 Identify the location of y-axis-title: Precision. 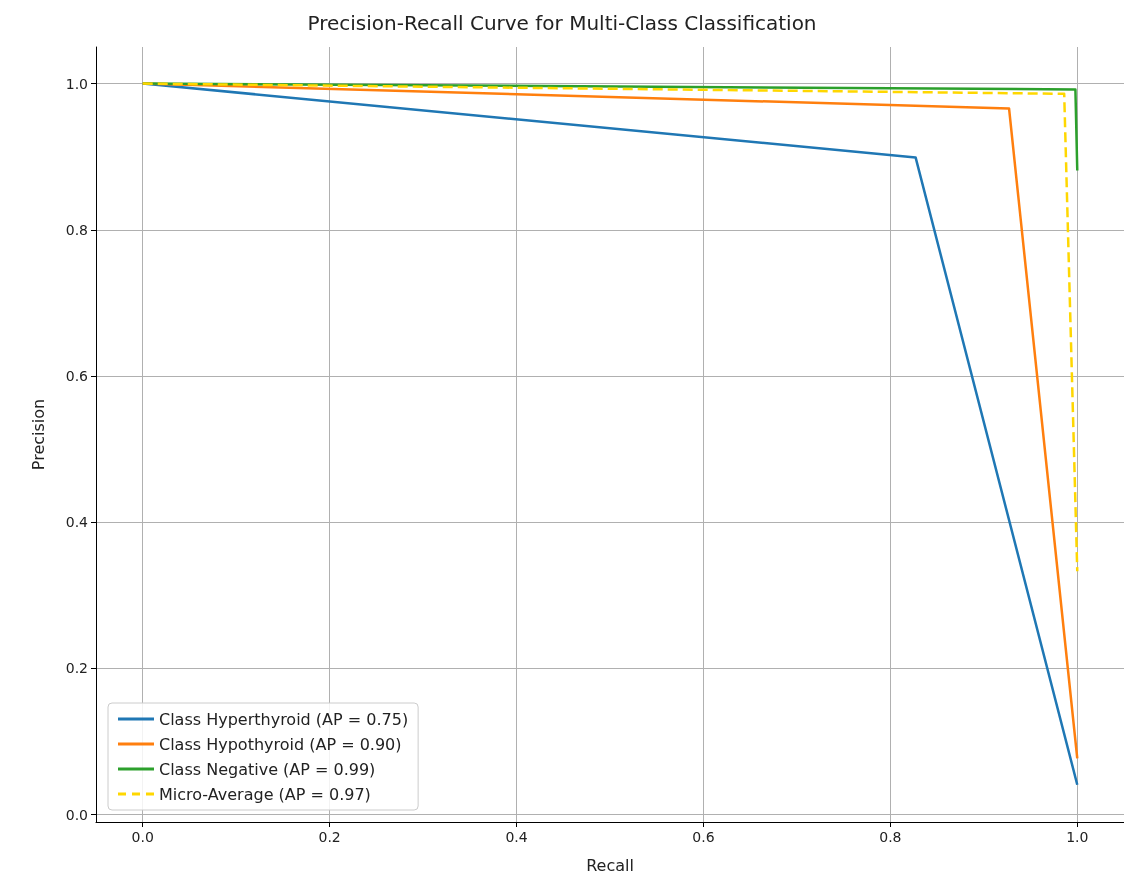
(38, 434).